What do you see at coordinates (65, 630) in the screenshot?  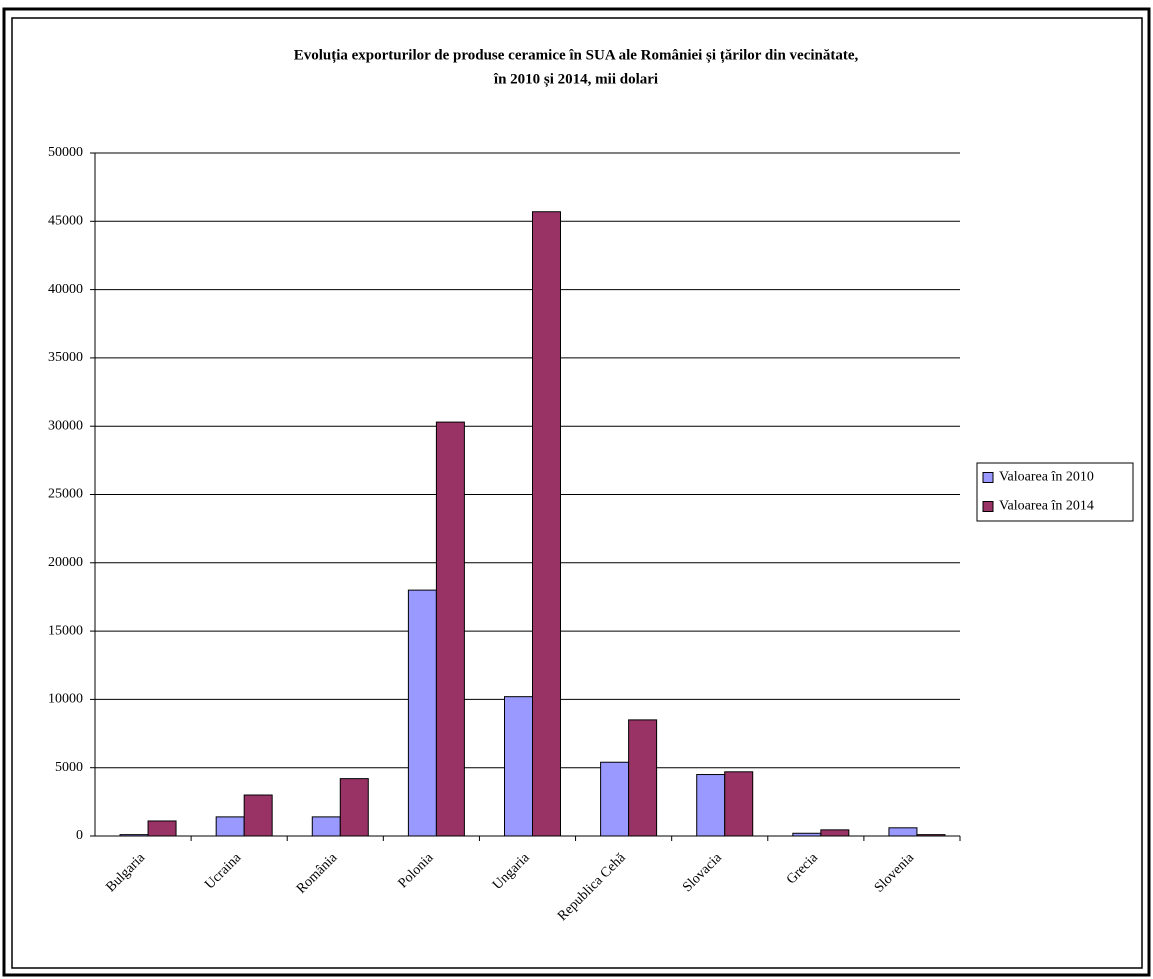 I see `y-tick-label: 15000` at bounding box center [65, 630].